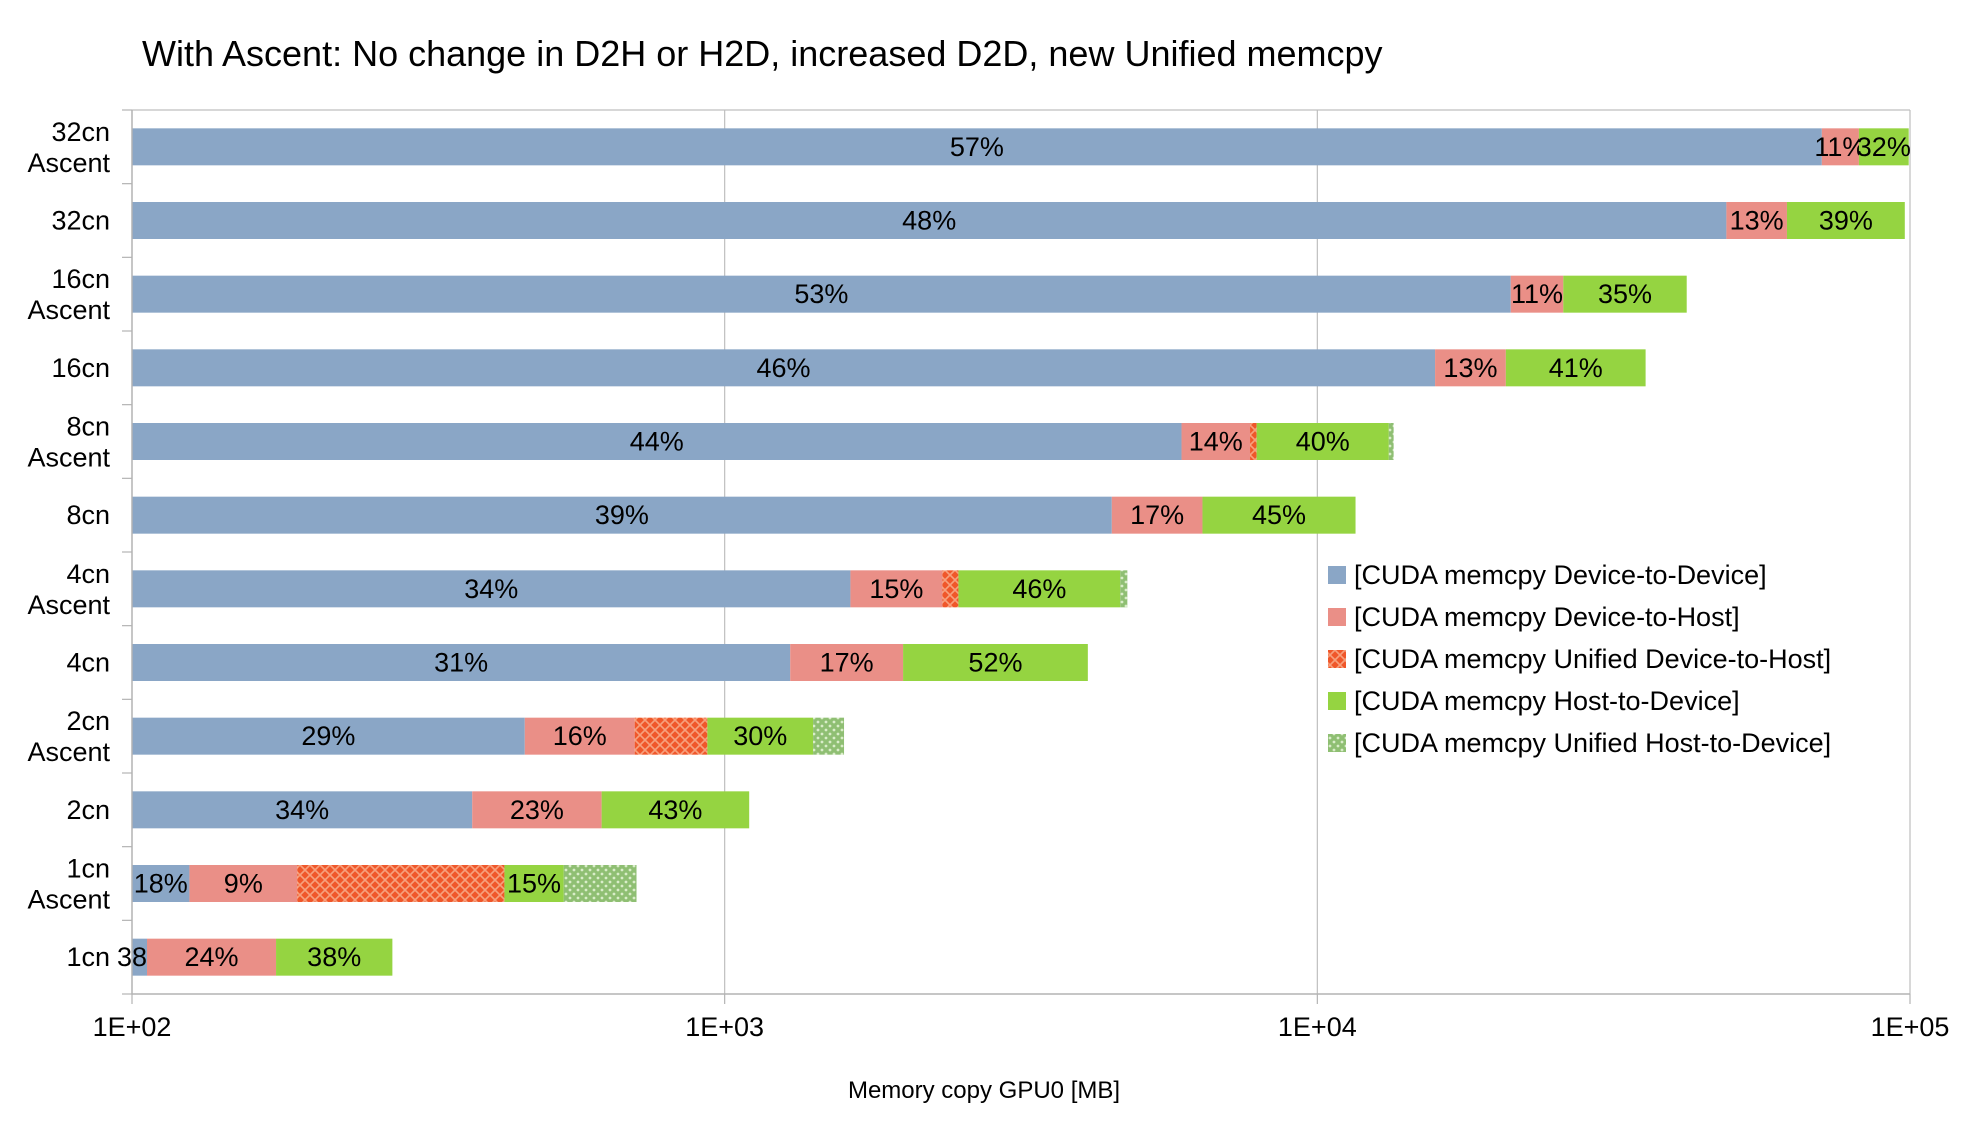  I want to click on data-label: 14%, so click(1216, 442).